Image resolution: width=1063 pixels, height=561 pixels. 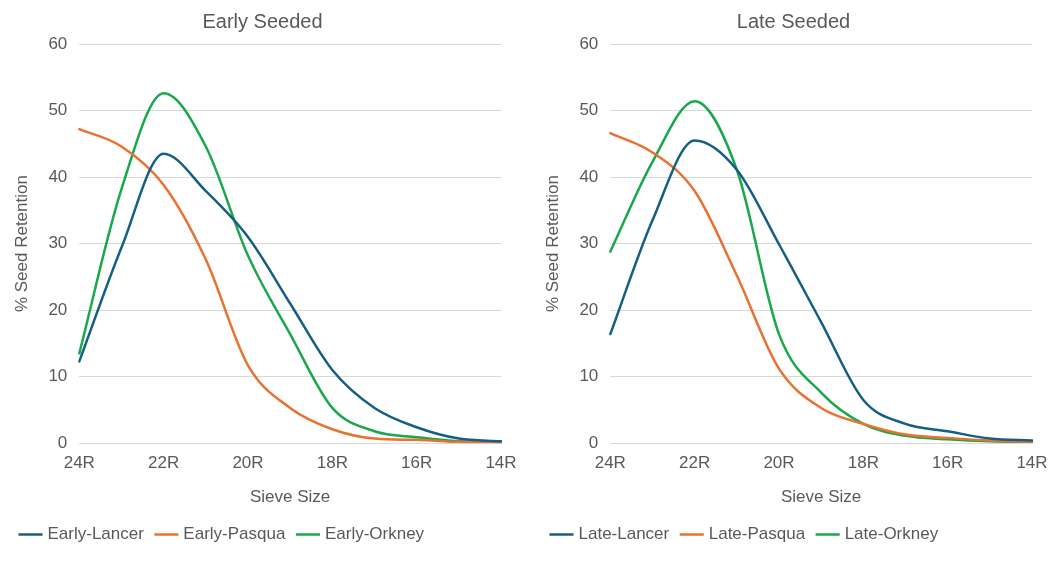 What do you see at coordinates (757, 534) in the screenshot?
I see `legend-label: Late-Pasqua` at bounding box center [757, 534].